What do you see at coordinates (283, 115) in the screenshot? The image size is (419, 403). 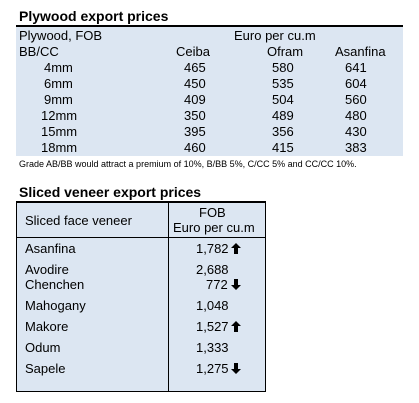 I see `plywood-cell: 489` at bounding box center [283, 115].